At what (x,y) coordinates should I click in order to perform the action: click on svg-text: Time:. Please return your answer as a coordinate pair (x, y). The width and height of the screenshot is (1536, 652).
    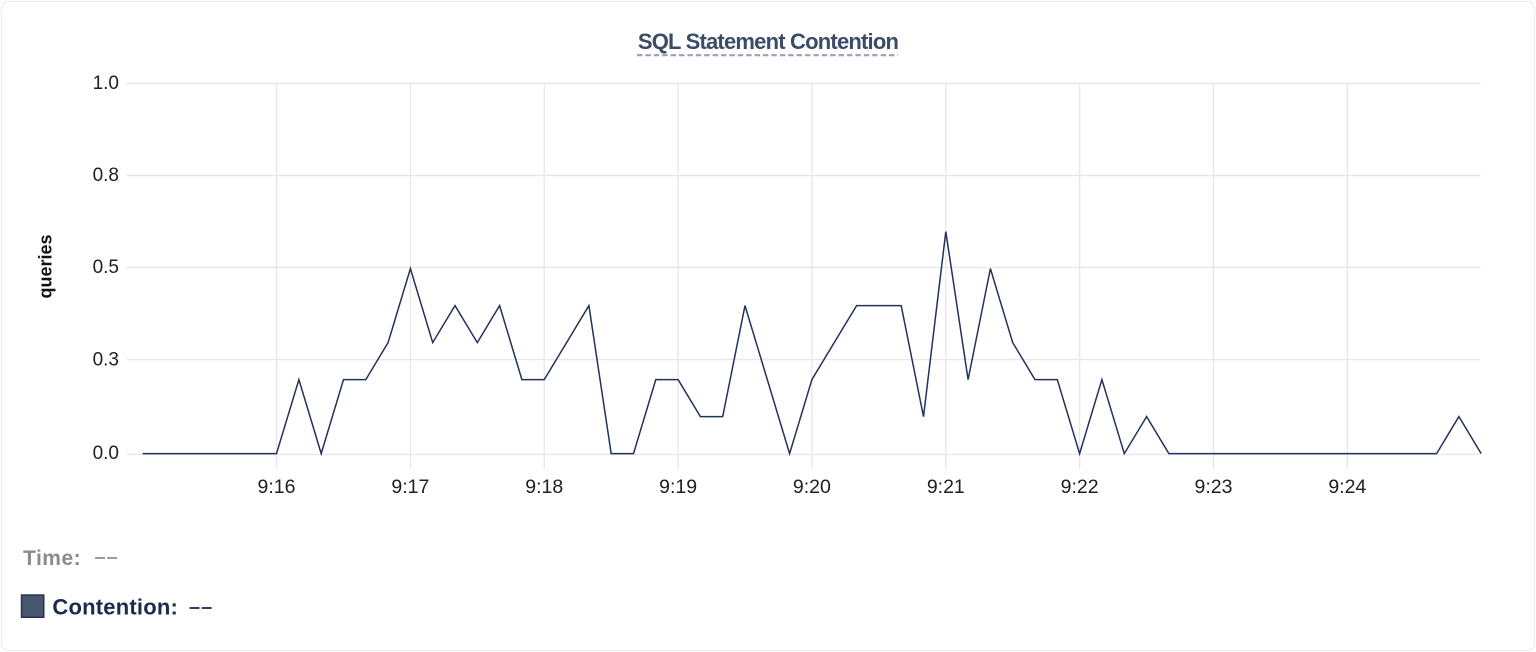
    Looking at the image, I should click on (52, 558).